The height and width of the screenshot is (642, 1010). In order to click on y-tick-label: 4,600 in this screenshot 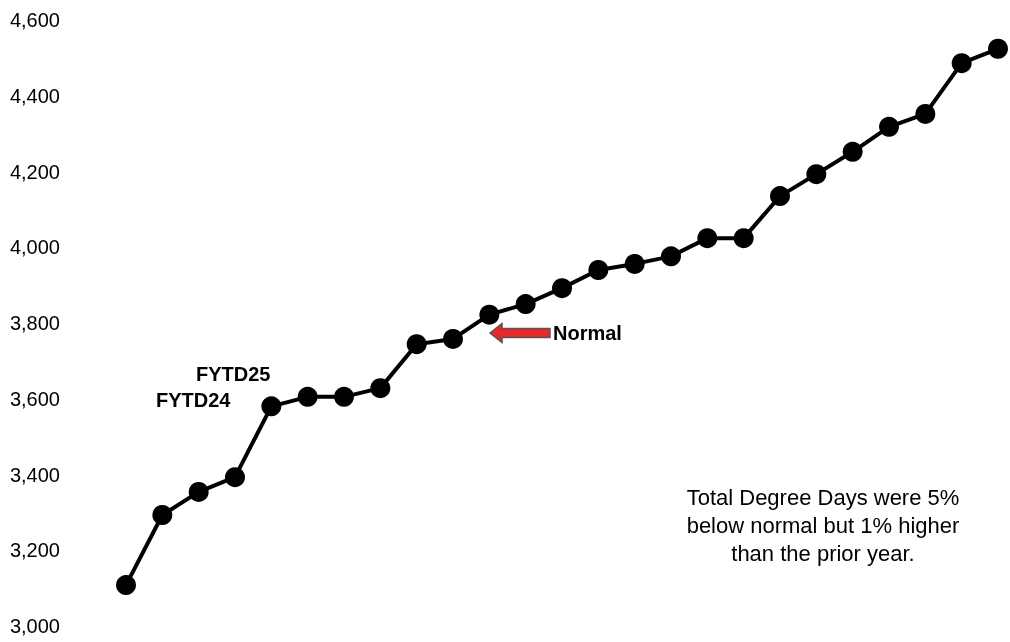, I will do `click(34, 20)`.